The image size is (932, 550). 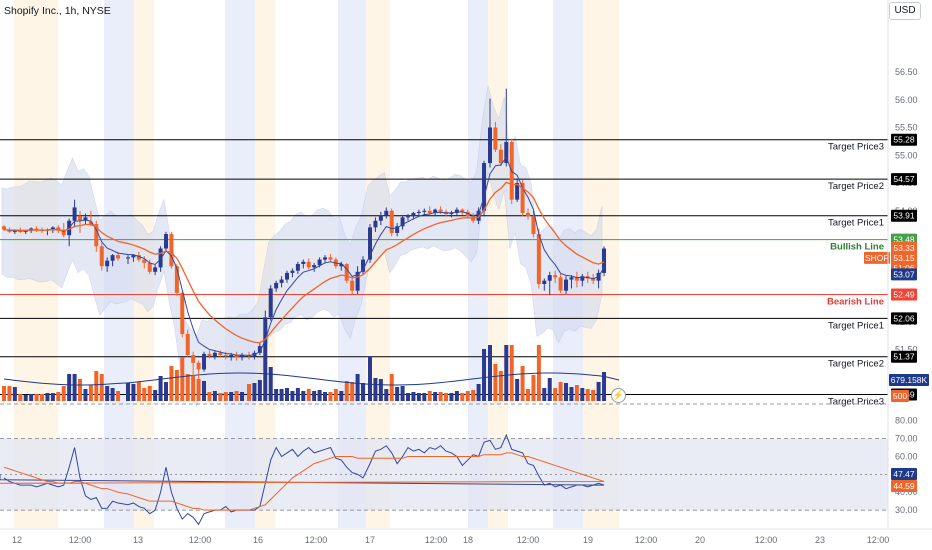 What do you see at coordinates (302, 479) in the screenshot?
I see `rsi-line` at bounding box center [302, 479].